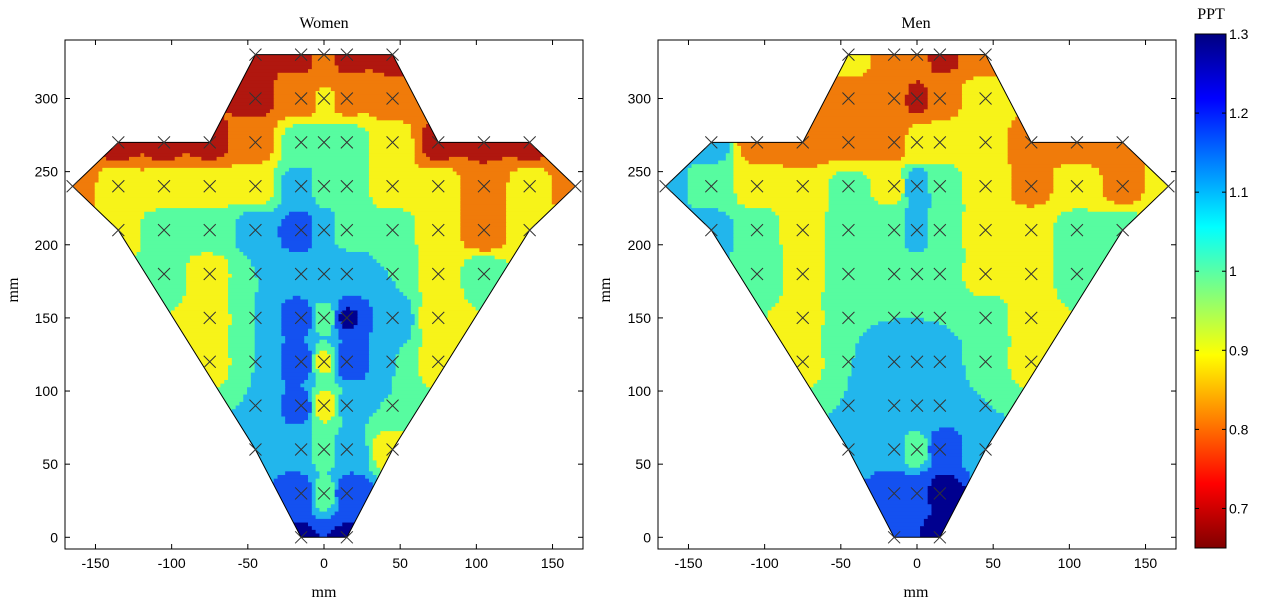  What do you see at coordinates (1146, 563) in the screenshot?
I see `x-tick-label: 150` at bounding box center [1146, 563].